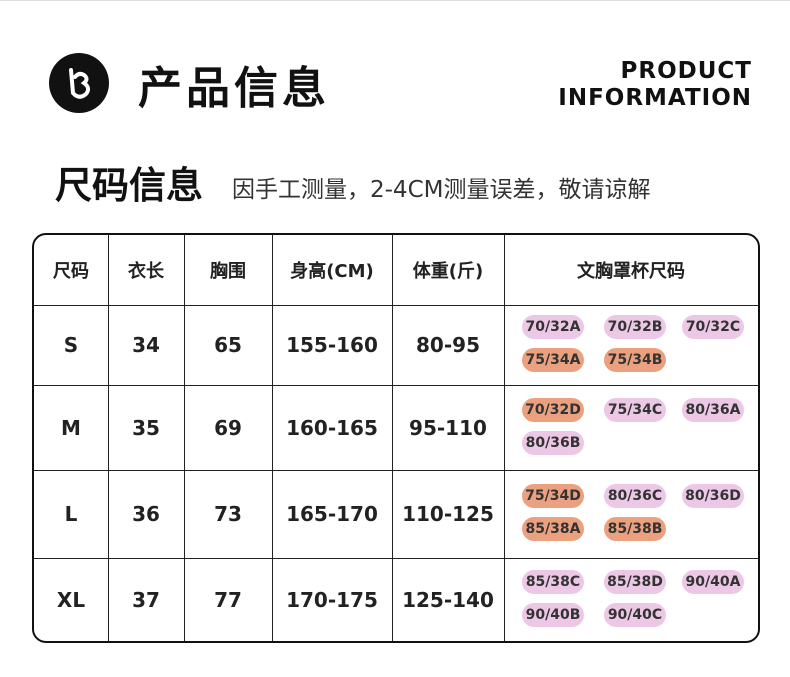 The height and width of the screenshot is (677, 790). I want to click on cup-size-tag: 70/32B, so click(635, 327).